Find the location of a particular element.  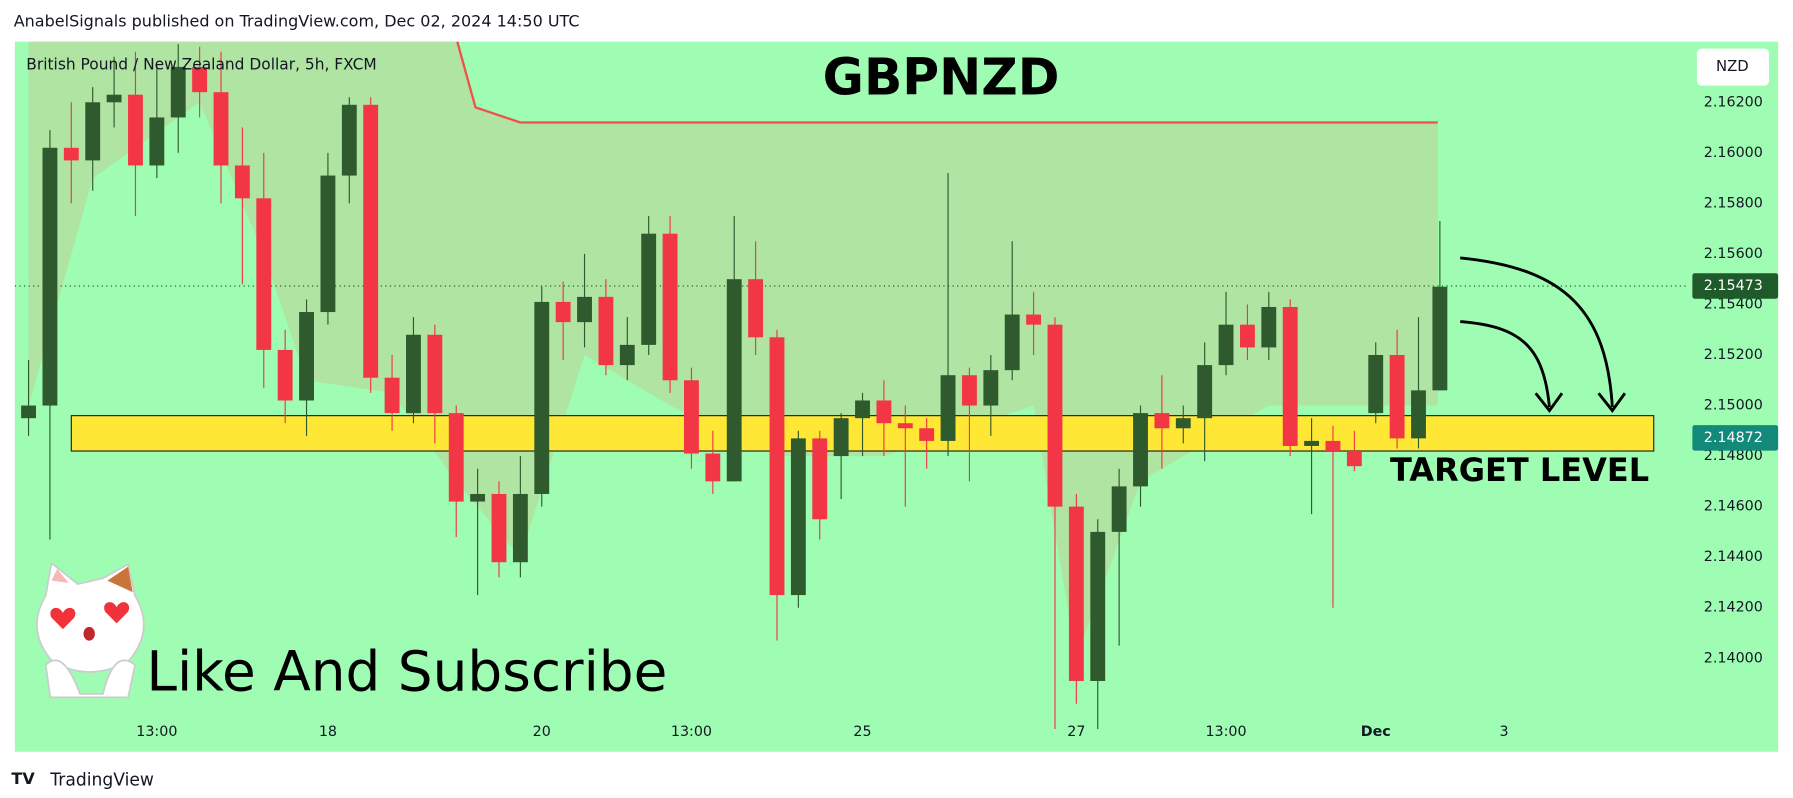

price-label: 2.15473 is located at coordinates (1733, 286).